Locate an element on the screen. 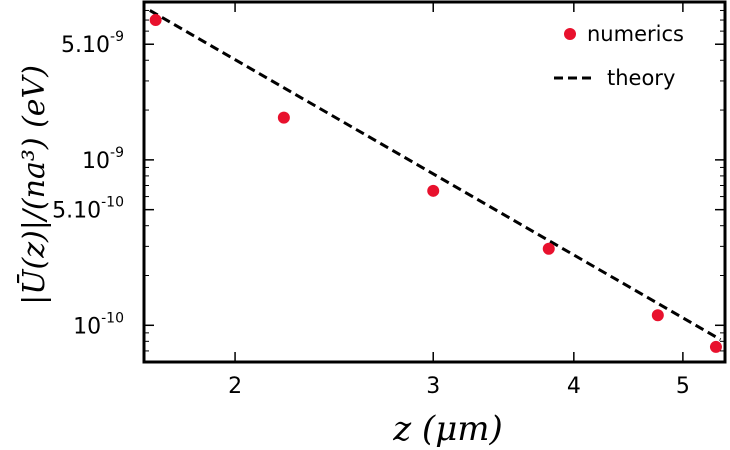  legend-label-numerics: numerics is located at coordinates (635, 34).